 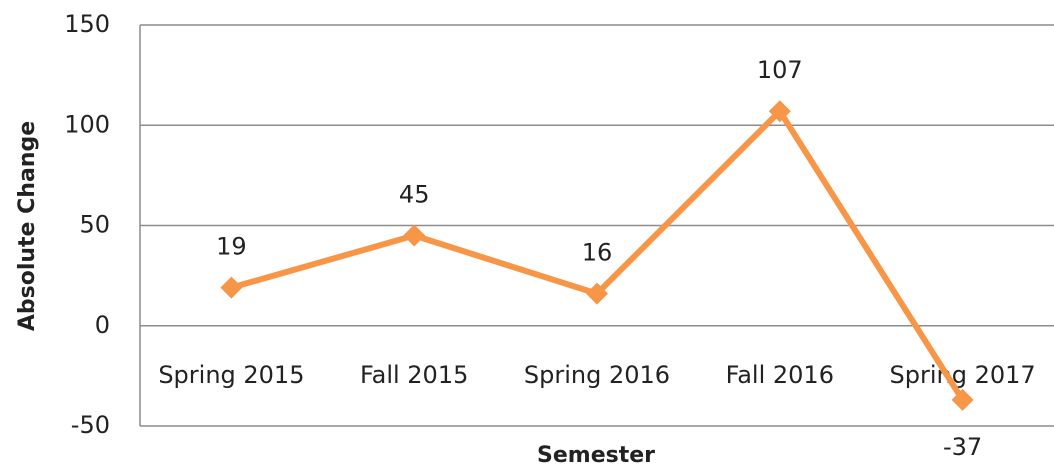 What do you see at coordinates (963, 375) in the screenshot?
I see `x-tick-label: Spring 2017` at bounding box center [963, 375].